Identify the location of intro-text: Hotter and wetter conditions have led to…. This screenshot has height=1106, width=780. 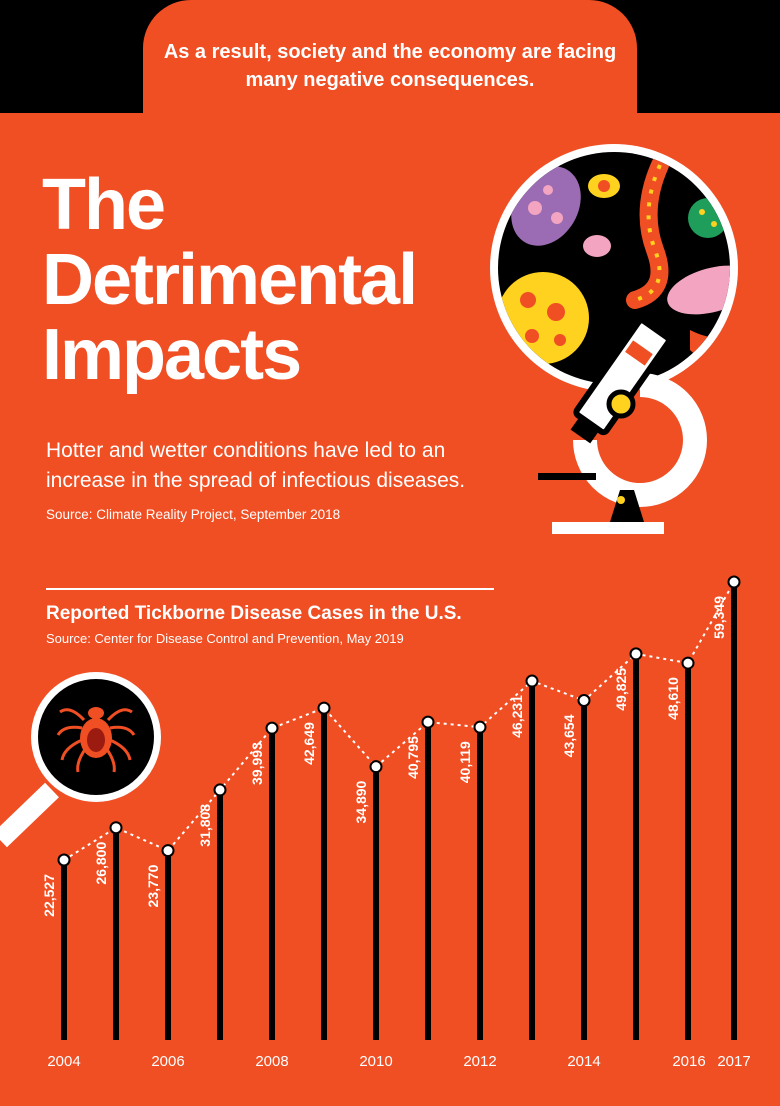
(256, 465).